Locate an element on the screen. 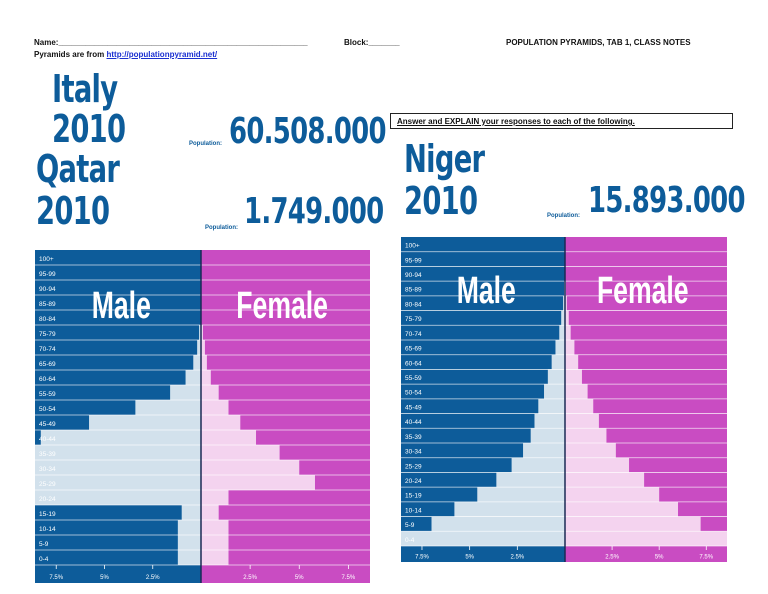 This screenshot has height=594, width=768. niger-country-title: Niger is located at coordinates (444, 159).